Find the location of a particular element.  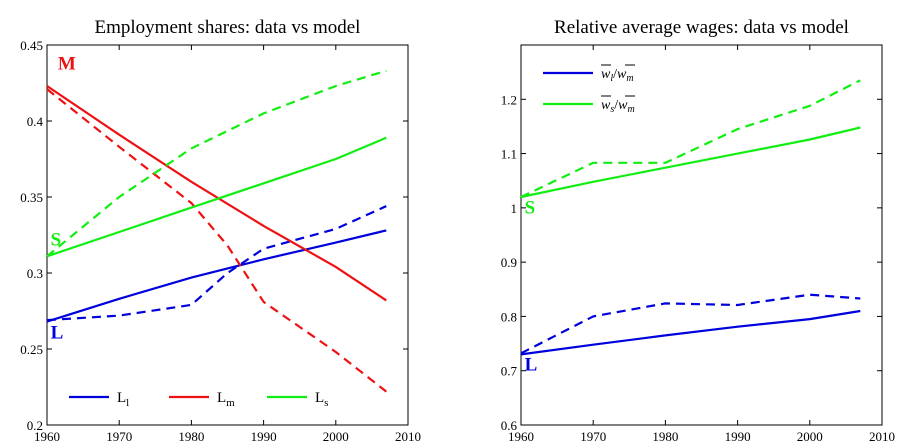

series-line-model-s is located at coordinates (216, 197).